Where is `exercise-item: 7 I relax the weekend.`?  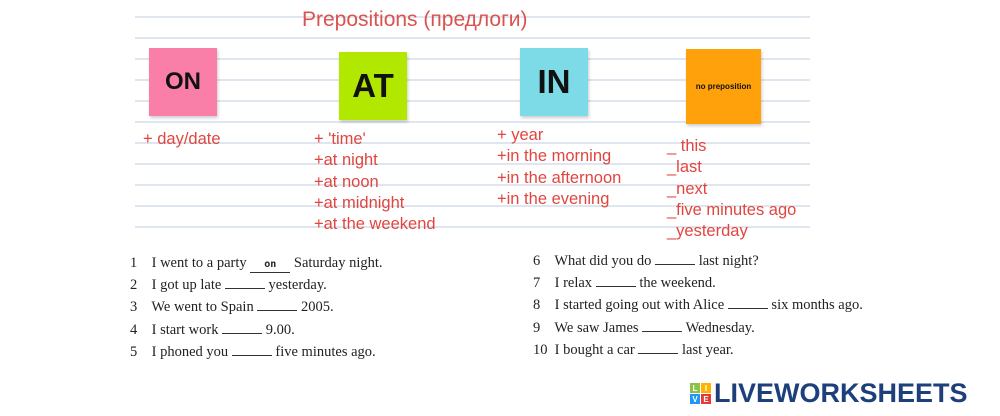 exercise-item: 7 I relax the weekend. is located at coordinates (698, 283).